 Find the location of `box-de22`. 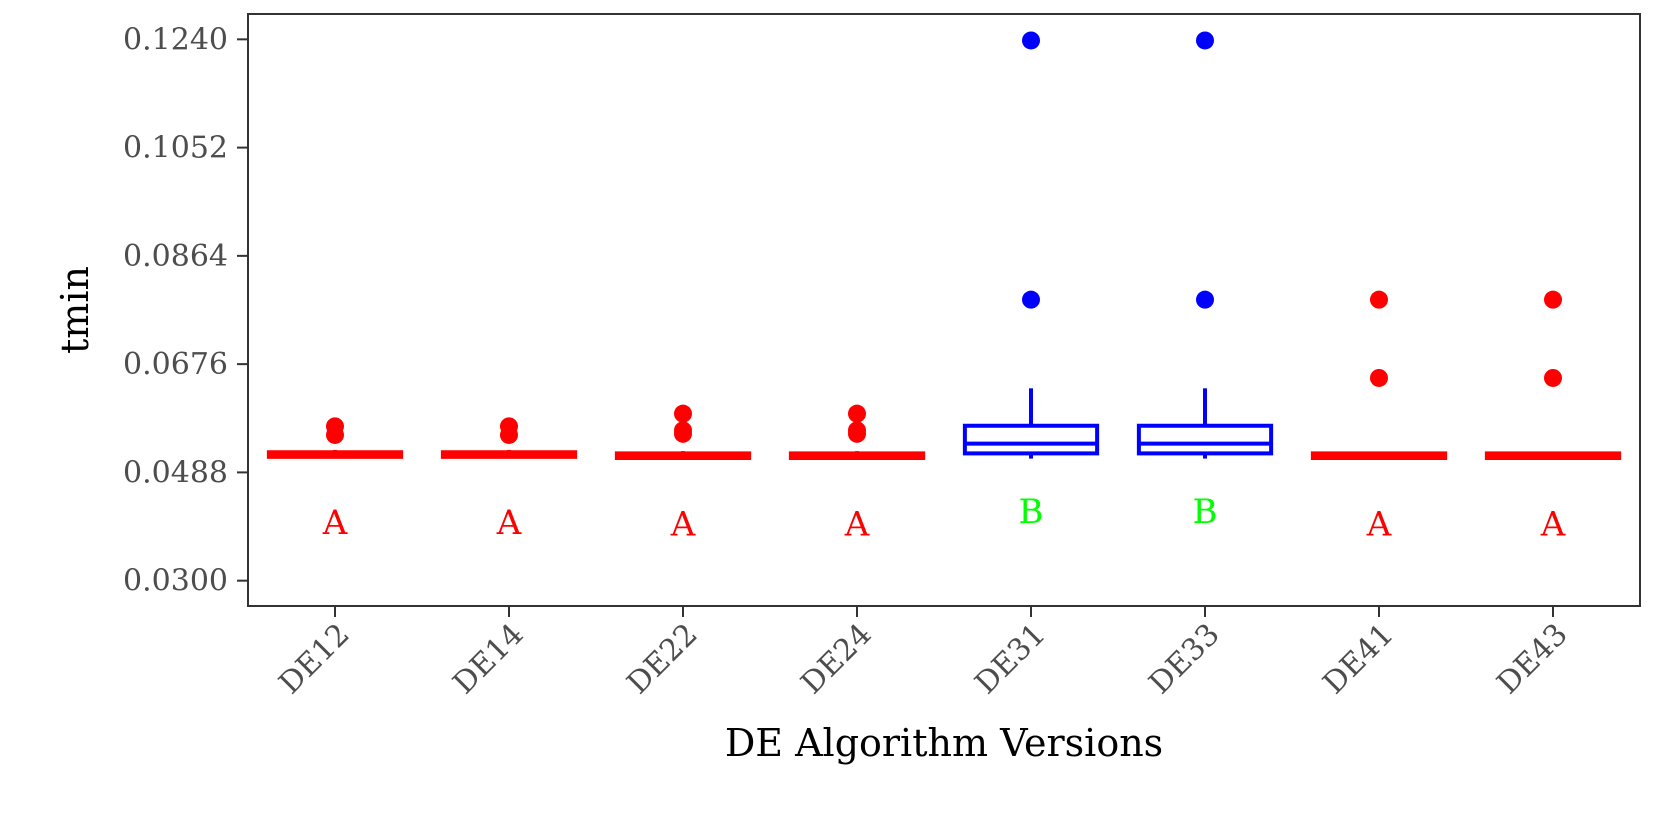

box-de22 is located at coordinates (683, 432).